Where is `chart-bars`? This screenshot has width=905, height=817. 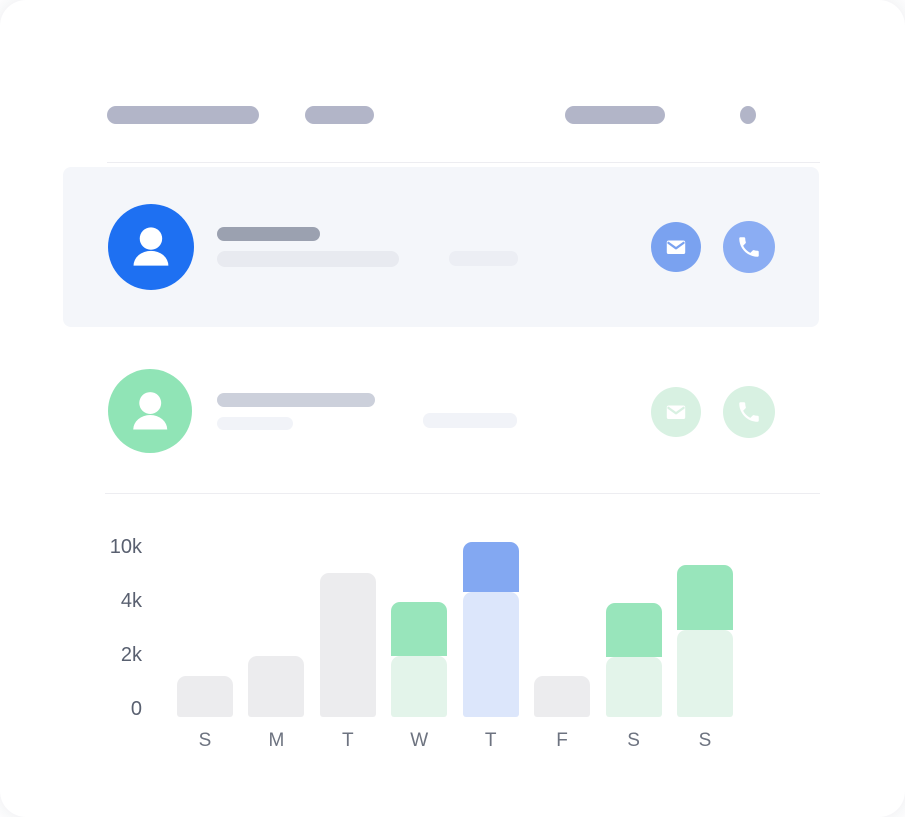
chart-bars is located at coordinates (455, 623).